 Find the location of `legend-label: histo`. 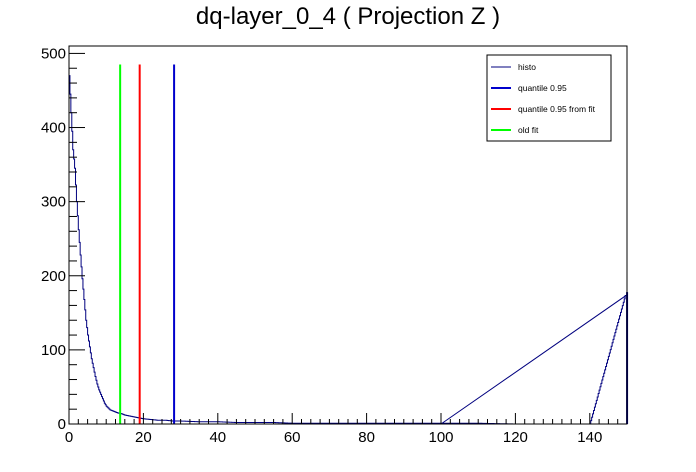

legend-label: histo is located at coordinates (527, 67).